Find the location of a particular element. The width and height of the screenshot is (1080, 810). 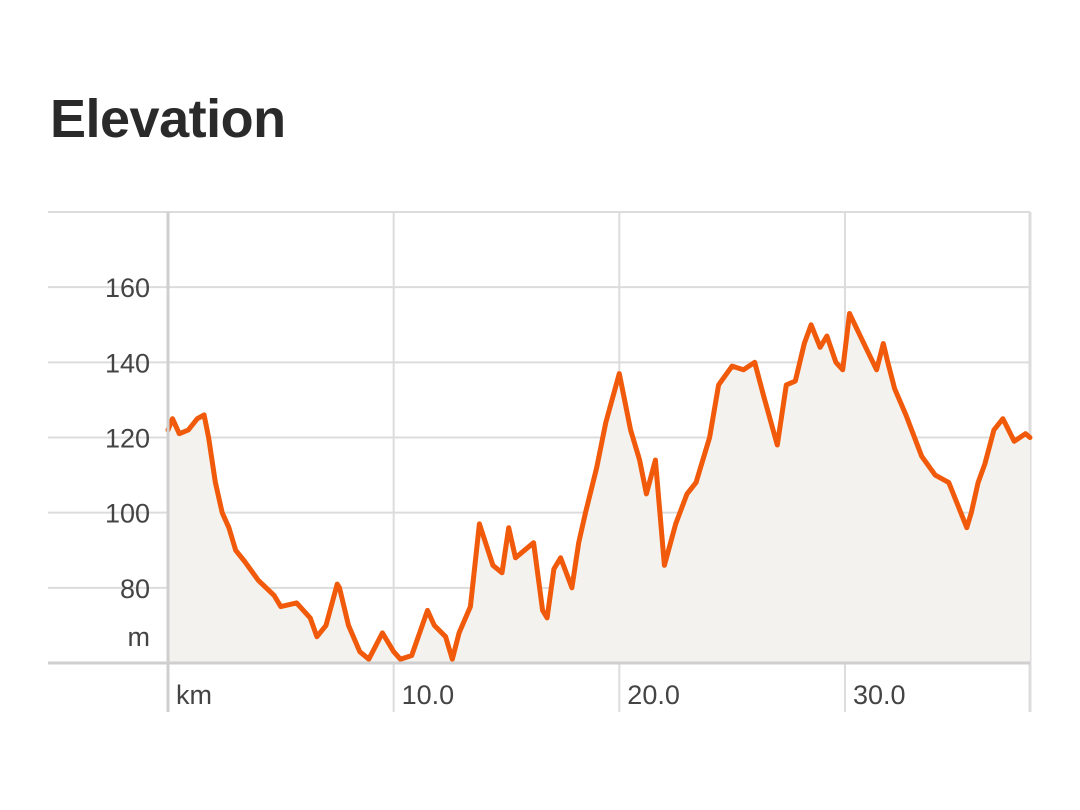

y-tick-label: 100 is located at coordinates (127, 514).